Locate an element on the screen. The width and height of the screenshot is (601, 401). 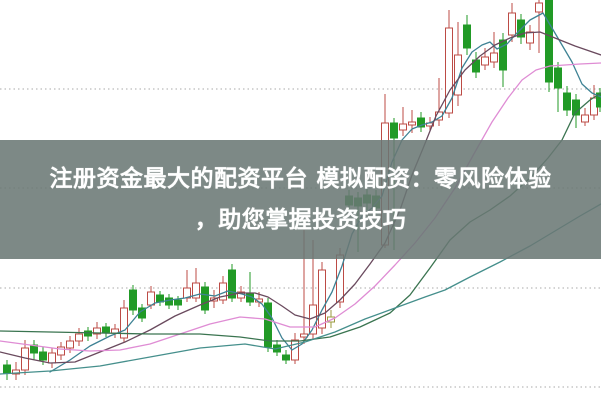
promo-text-line1: 注册资金最大的配资平台 模拟配资：零风险体验 is located at coordinates (300, 178).